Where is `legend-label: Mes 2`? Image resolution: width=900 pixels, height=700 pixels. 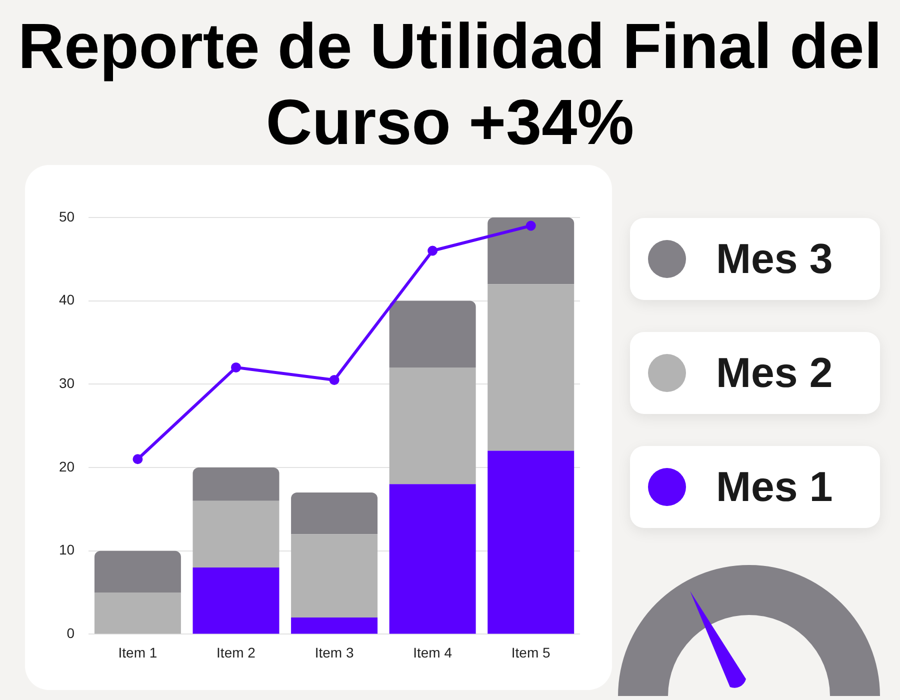
legend-label: Mes 2 is located at coordinates (774, 373).